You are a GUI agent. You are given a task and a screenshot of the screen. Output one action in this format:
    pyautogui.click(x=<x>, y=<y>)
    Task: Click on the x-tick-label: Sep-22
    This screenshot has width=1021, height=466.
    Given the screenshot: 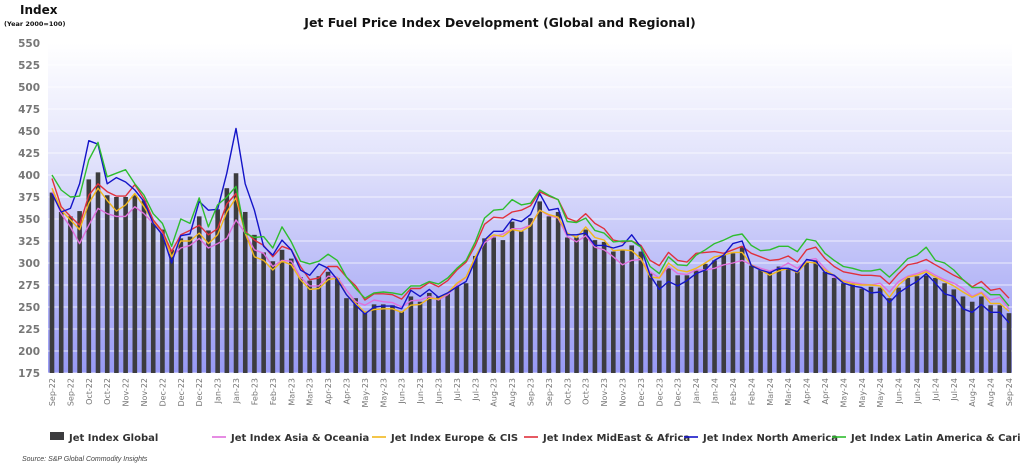 What is the action you would take?
    pyautogui.click(x=52, y=392)
    